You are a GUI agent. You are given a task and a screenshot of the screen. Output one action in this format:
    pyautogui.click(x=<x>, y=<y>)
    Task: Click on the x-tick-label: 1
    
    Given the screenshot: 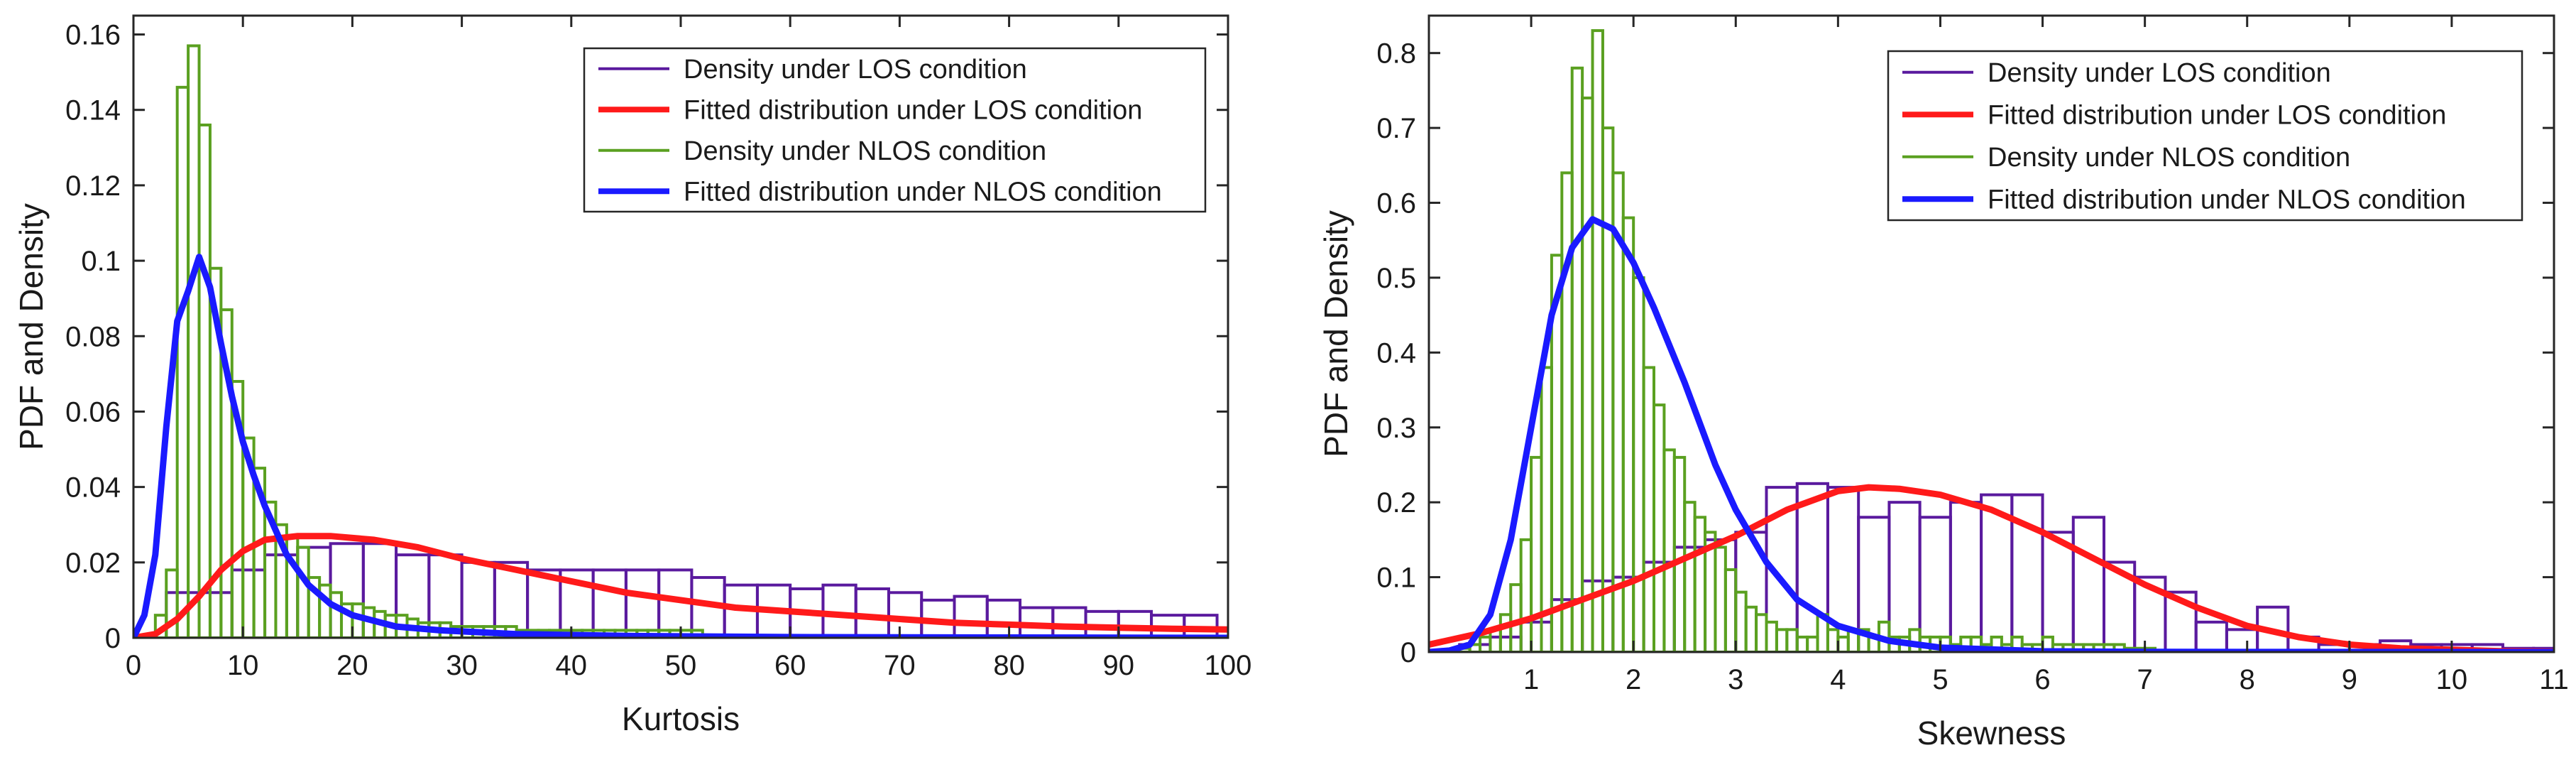 What is the action you would take?
    pyautogui.click(x=1531, y=679)
    